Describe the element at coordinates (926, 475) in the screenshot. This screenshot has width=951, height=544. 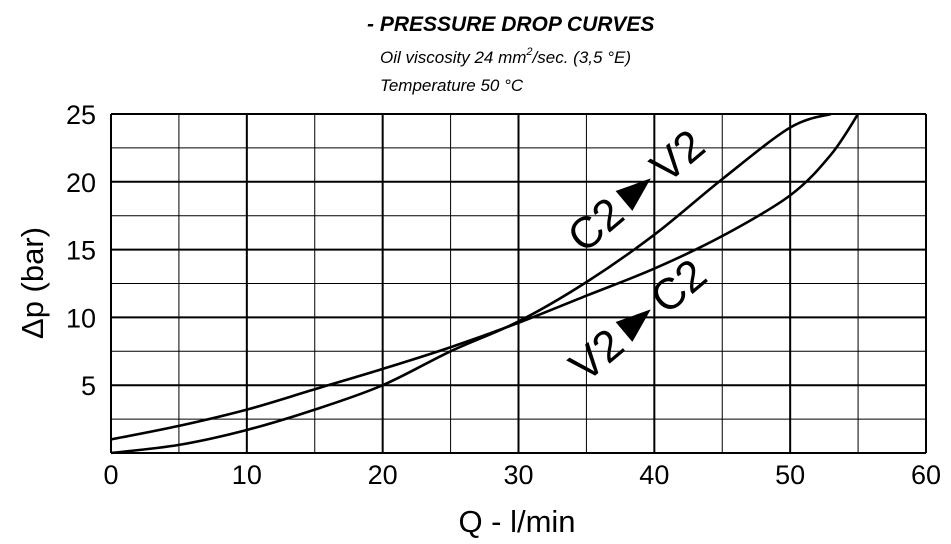
I see `x-tick-label: 60` at that location.